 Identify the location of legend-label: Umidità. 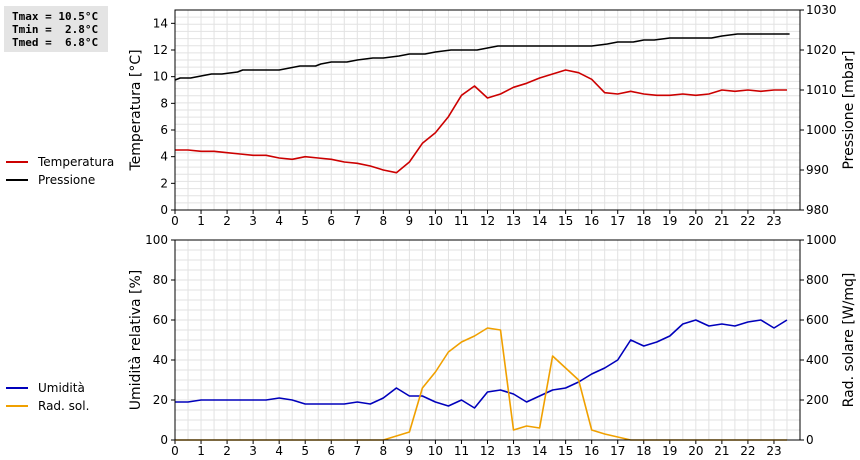
(61, 388).